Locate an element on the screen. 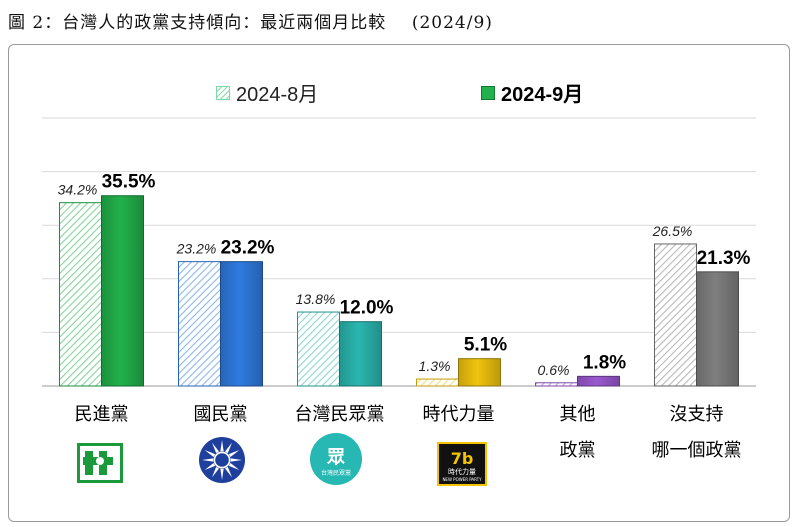  data-label-aug: 34.2% is located at coordinates (78, 190).